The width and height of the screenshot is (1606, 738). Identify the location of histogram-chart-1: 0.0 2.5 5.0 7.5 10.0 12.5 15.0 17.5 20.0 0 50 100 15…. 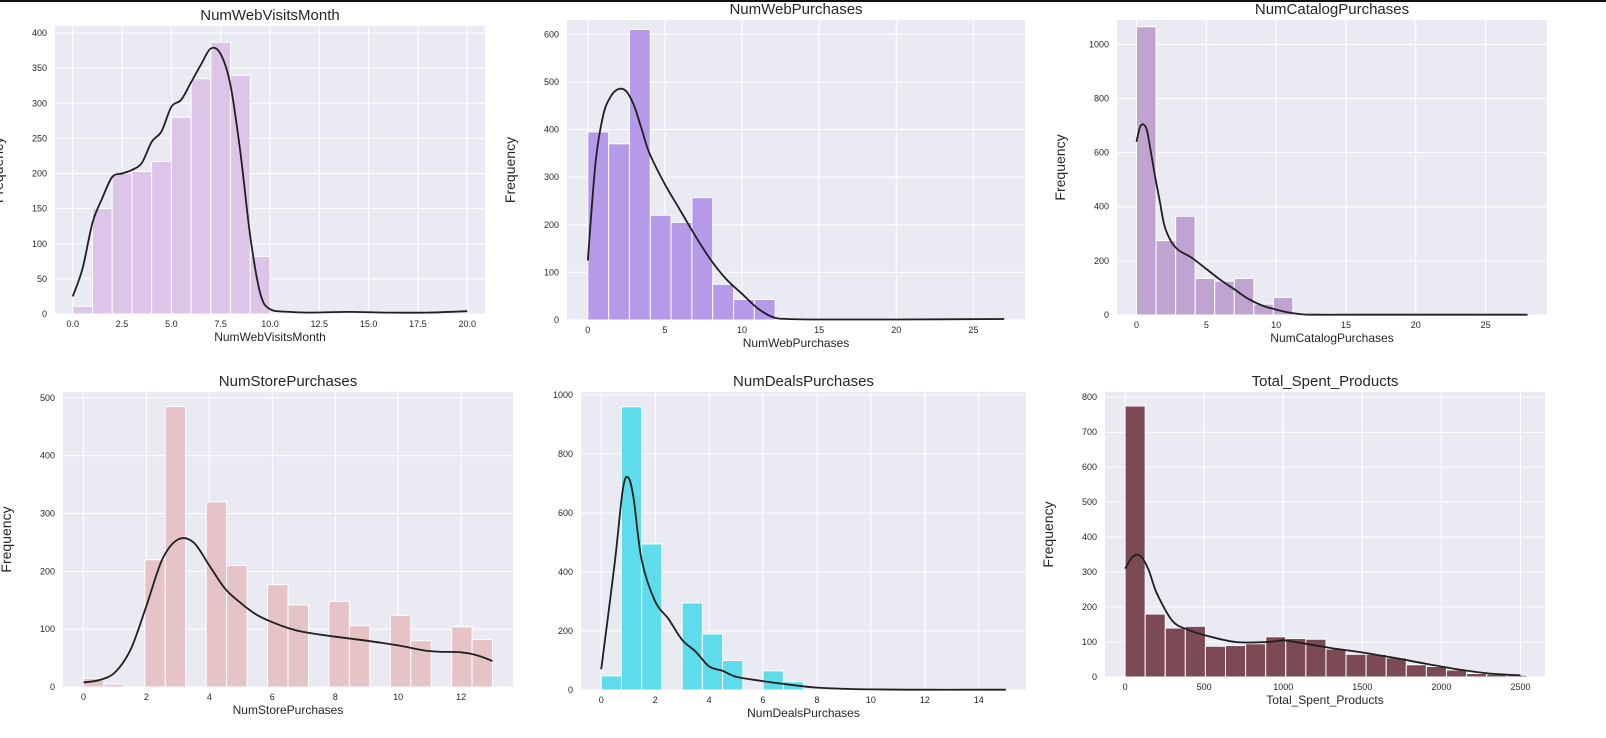
(242, 175).